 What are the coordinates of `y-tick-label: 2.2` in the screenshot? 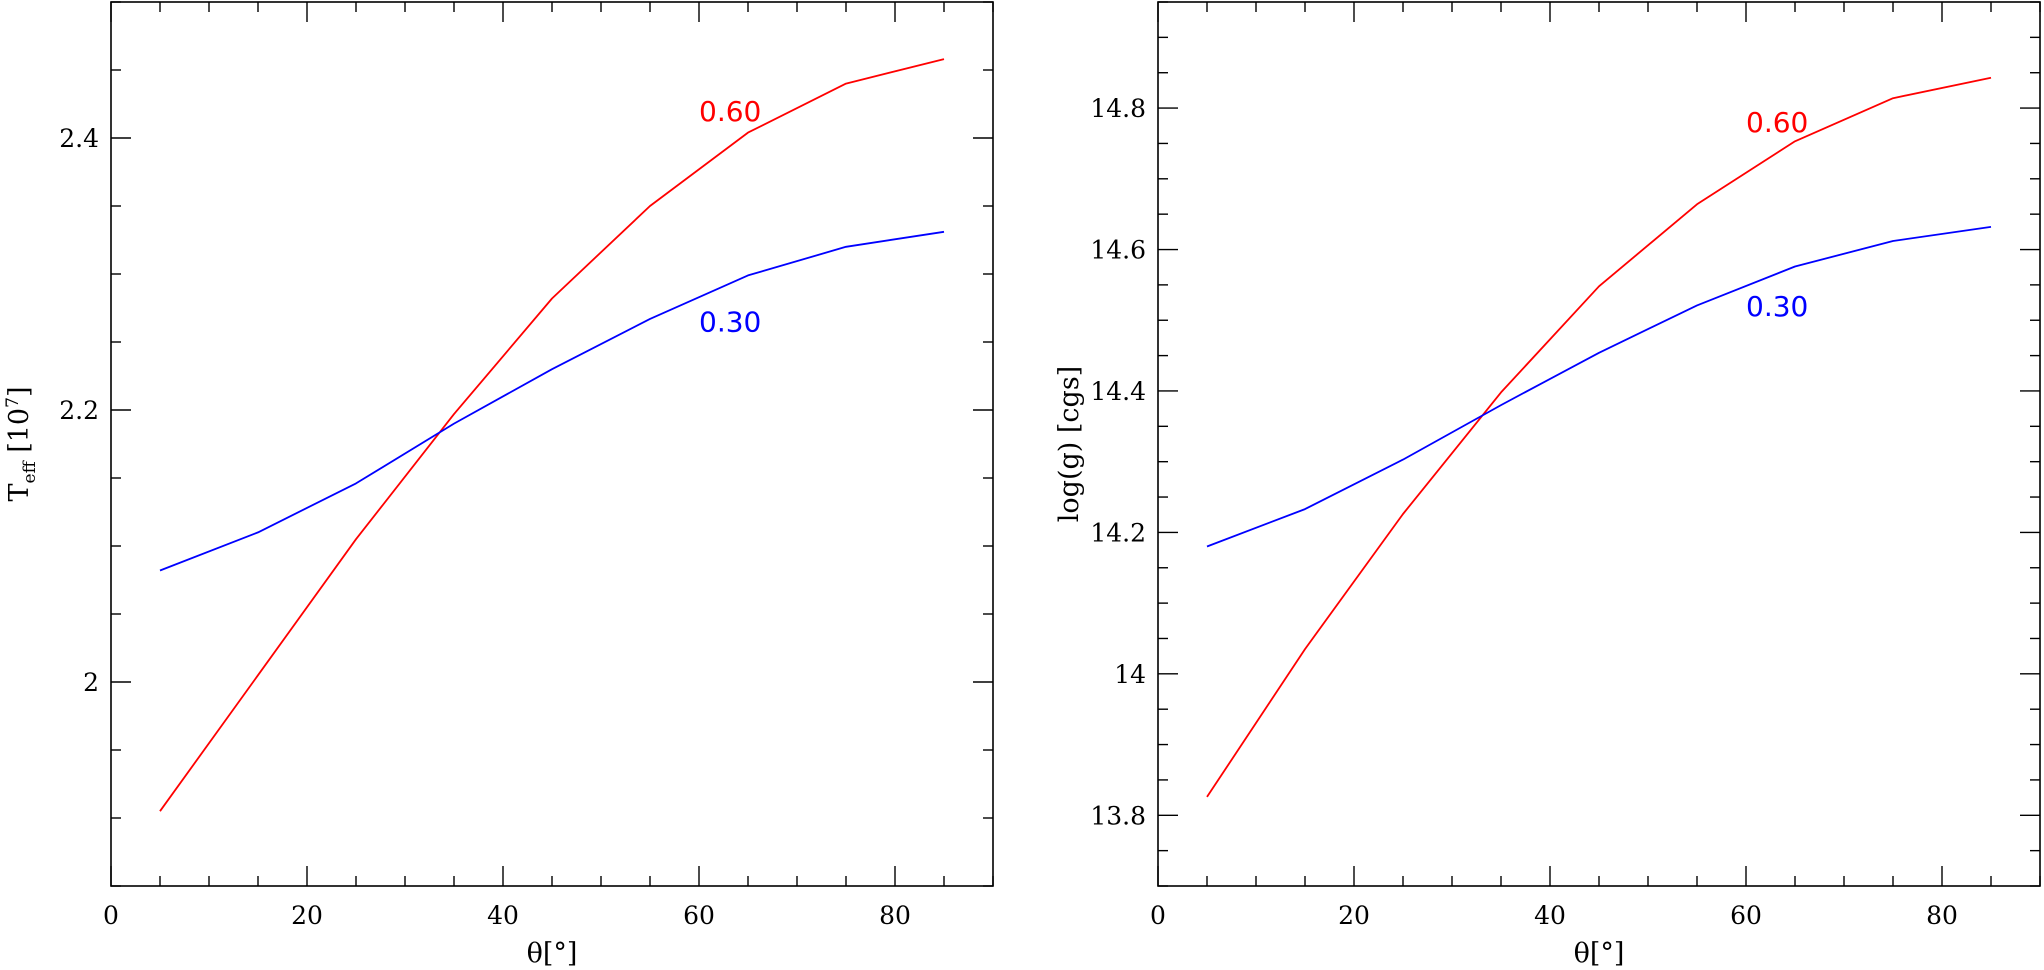 It's located at (79, 410).